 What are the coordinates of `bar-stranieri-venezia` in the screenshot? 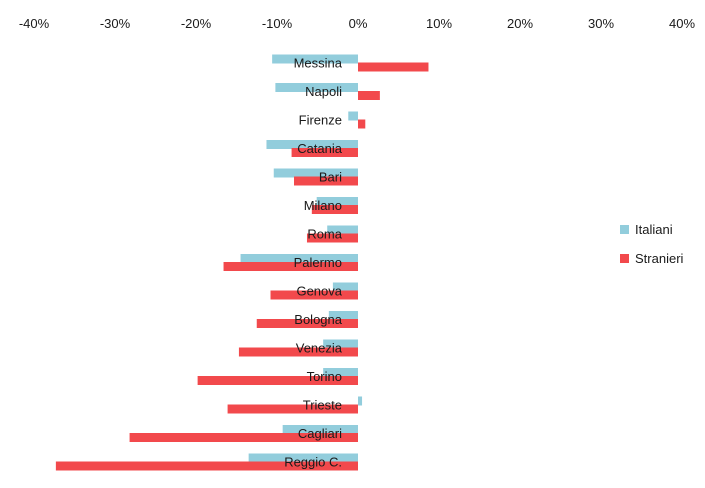 It's located at (298, 352).